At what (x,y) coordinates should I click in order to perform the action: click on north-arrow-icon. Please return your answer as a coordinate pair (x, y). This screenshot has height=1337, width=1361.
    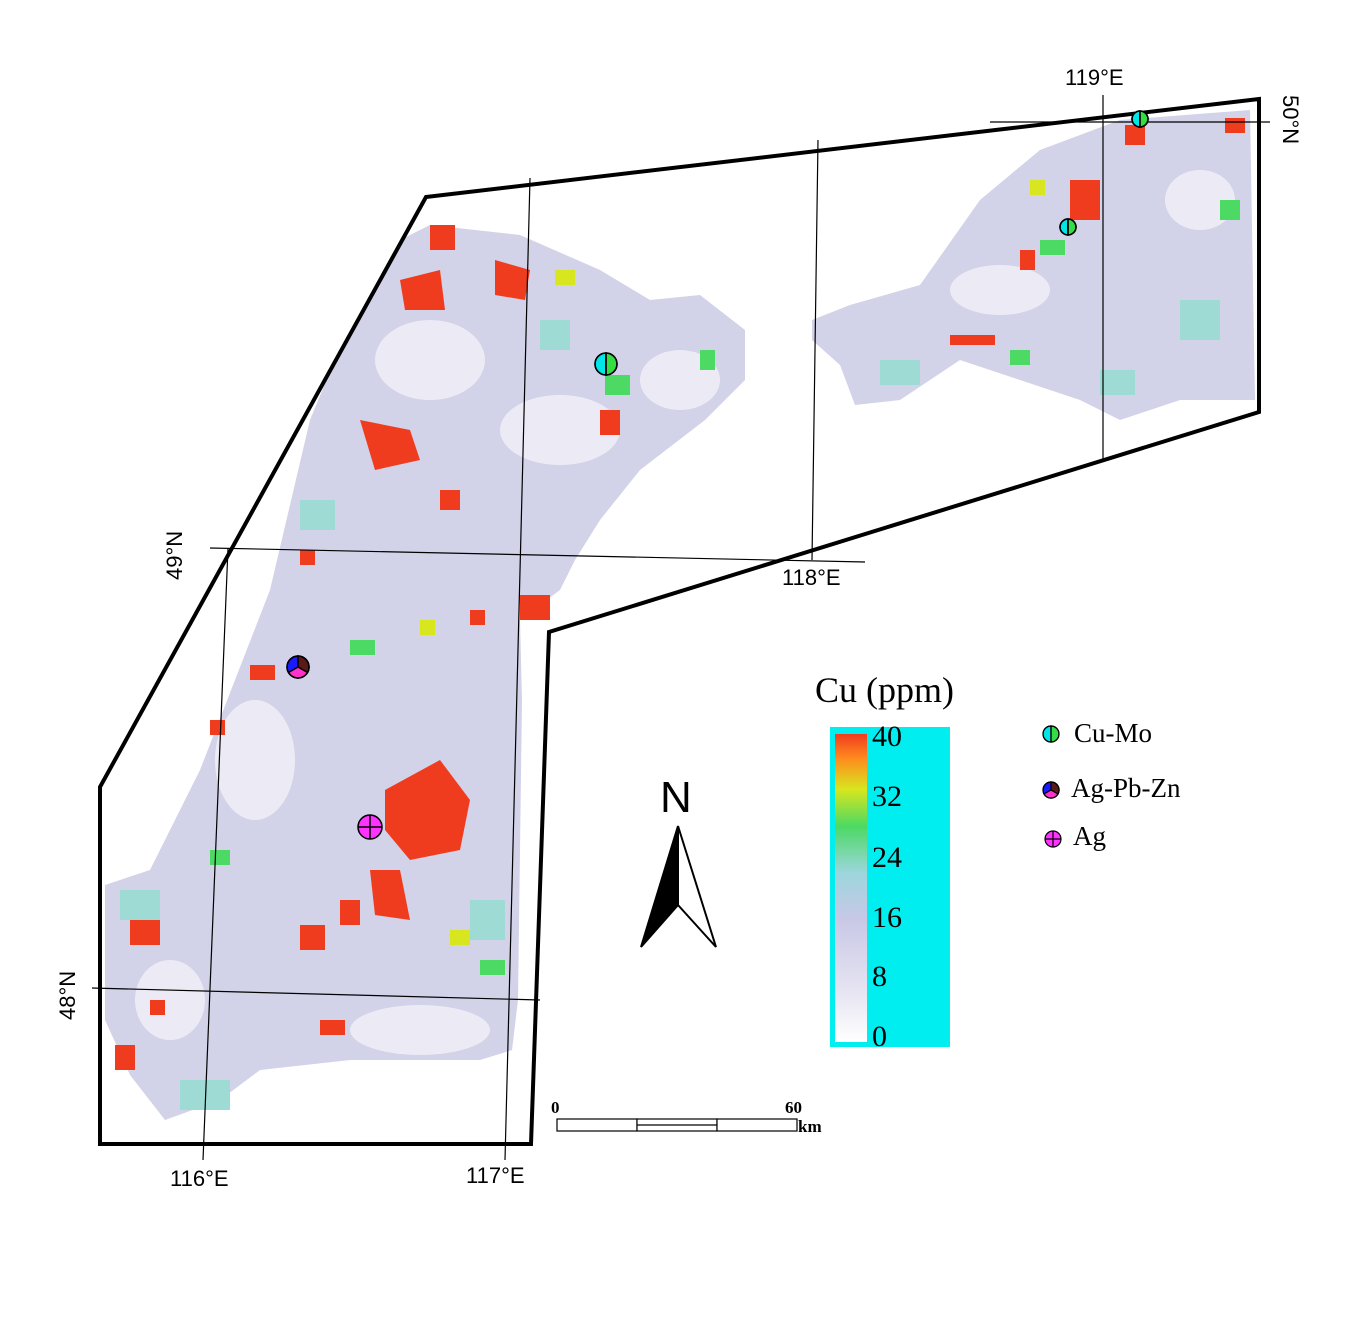
    Looking at the image, I should click on (659, 886).